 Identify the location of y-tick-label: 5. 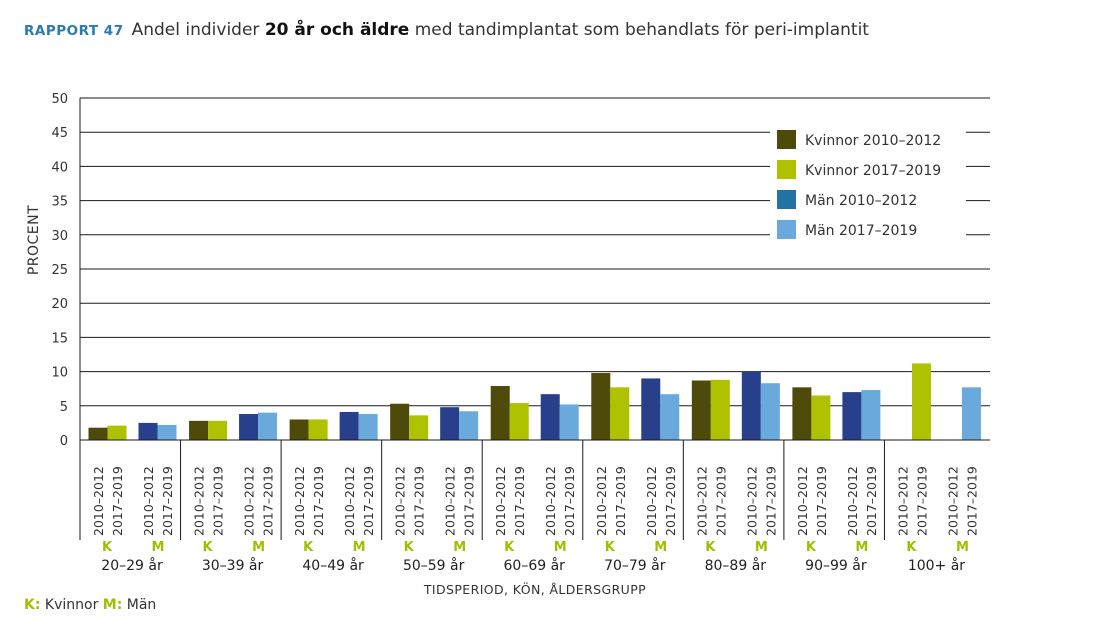
(64, 407).